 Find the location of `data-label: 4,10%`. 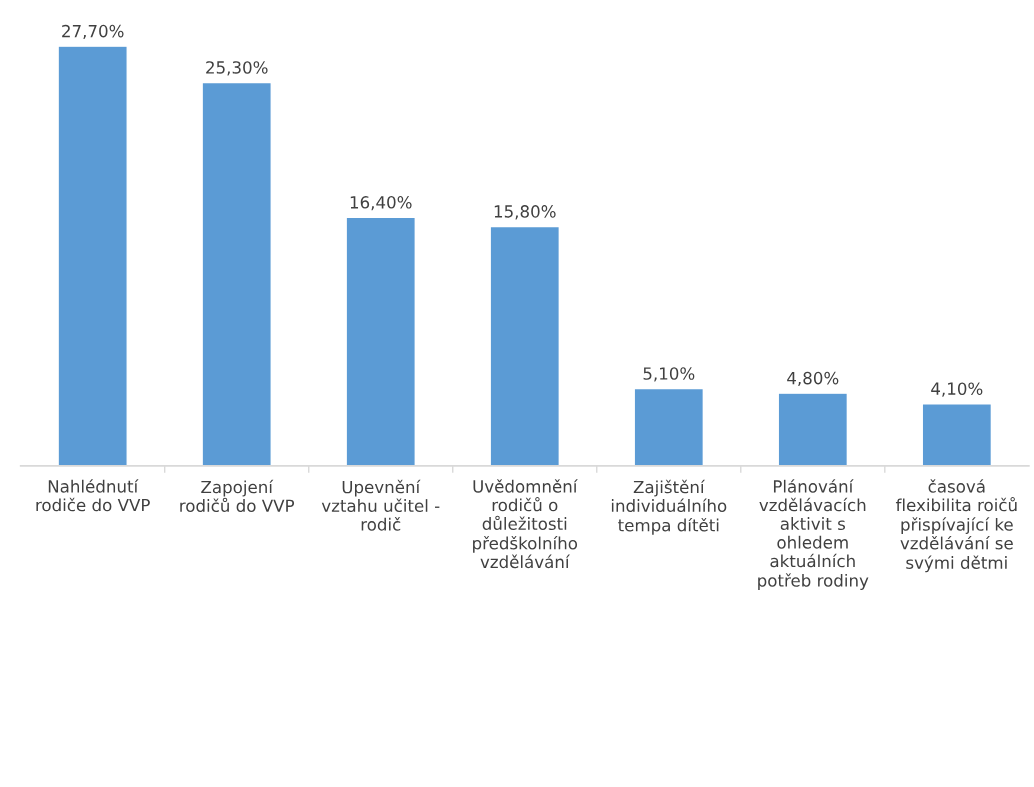

data-label: 4,10% is located at coordinates (957, 389).